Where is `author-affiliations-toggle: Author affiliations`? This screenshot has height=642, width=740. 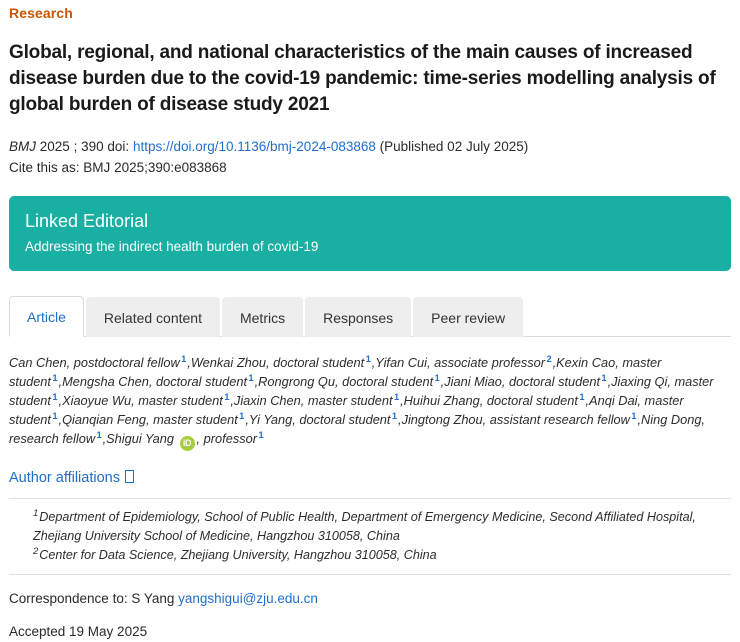 author-affiliations-toggle: Author affiliations is located at coordinates (71, 478).